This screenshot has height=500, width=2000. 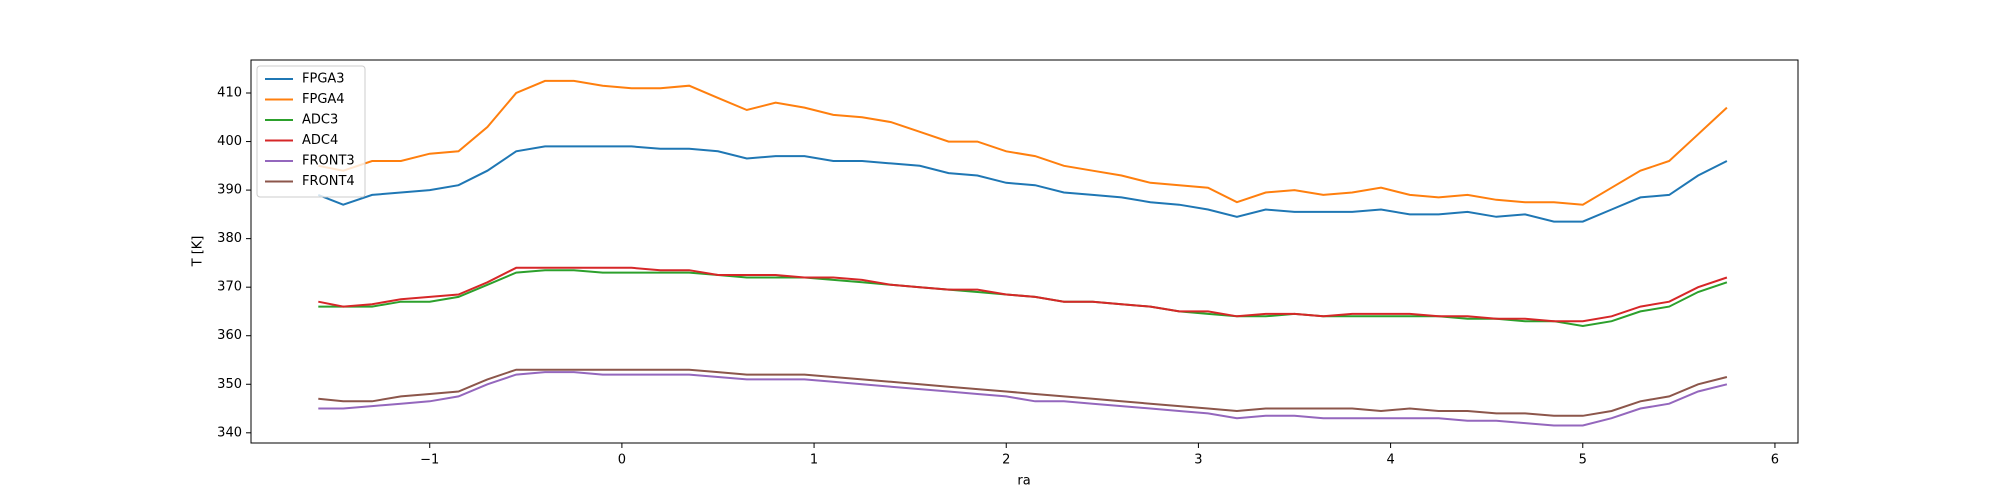 What do you see at coordinates (429, 460) in the screenshot?
I see `x-tick-label: −1` at bounding box center [429, 460].